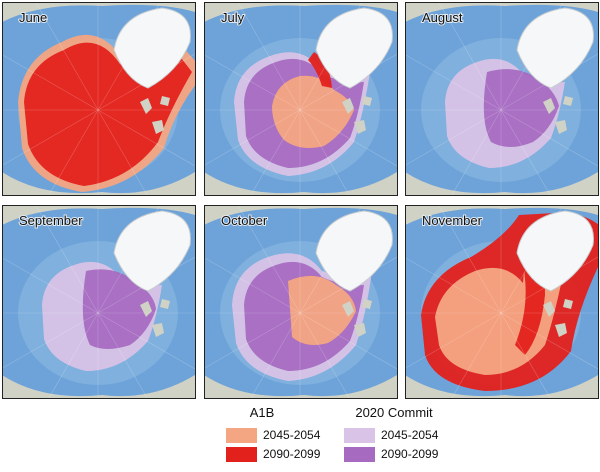 The width and height of the screenshot is (600, 472). I want to click on map-panel: August, so click(502, 99).